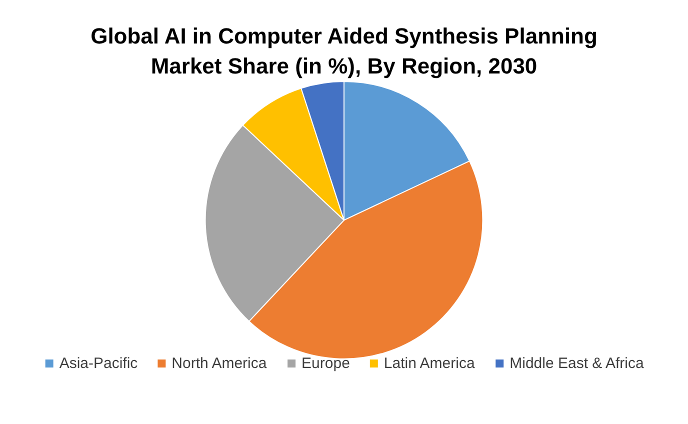 Image resolution: width=688 pixels, height=424 pixels. What do you see at coordinates (577, 363) in the screenshot?
I see `legend-label: Middle East & Africa` at bounding box center [577, 363].